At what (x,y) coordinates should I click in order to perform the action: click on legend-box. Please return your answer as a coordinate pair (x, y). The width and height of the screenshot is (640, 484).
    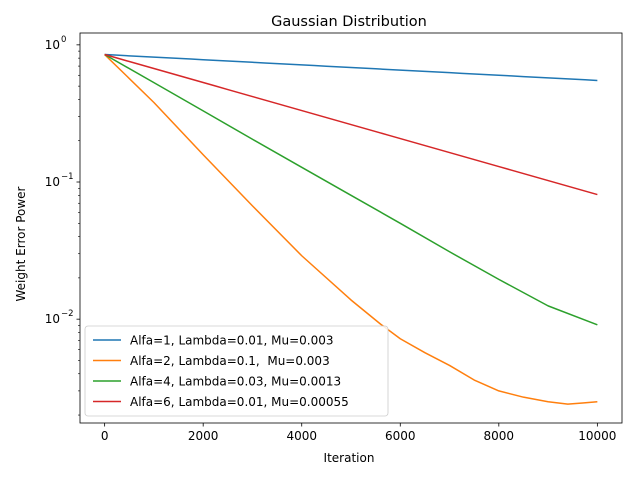
    Looking at the image, I should click on (236, 371).